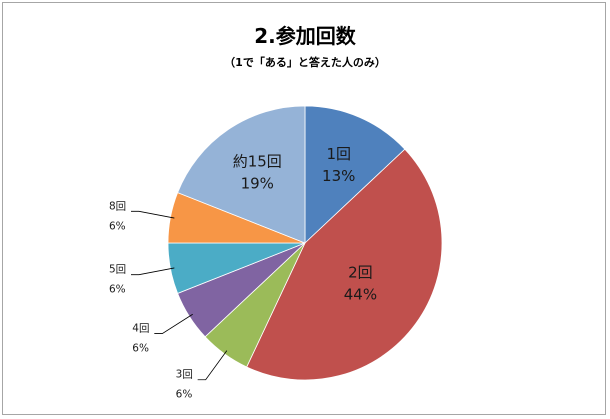 This screenshot has width=610, height=419. What do you see at coordinates (117, 290) in the screenshot?
I see `slice-percent-label-5: 6%` at bounding box center [117, 290].